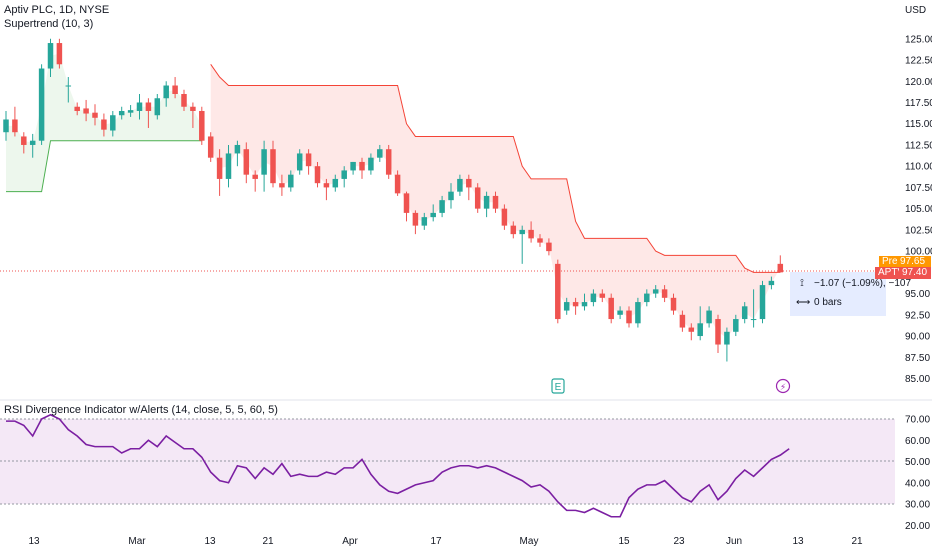  I want to click on split-marker: ⚡, so click(783, 386).